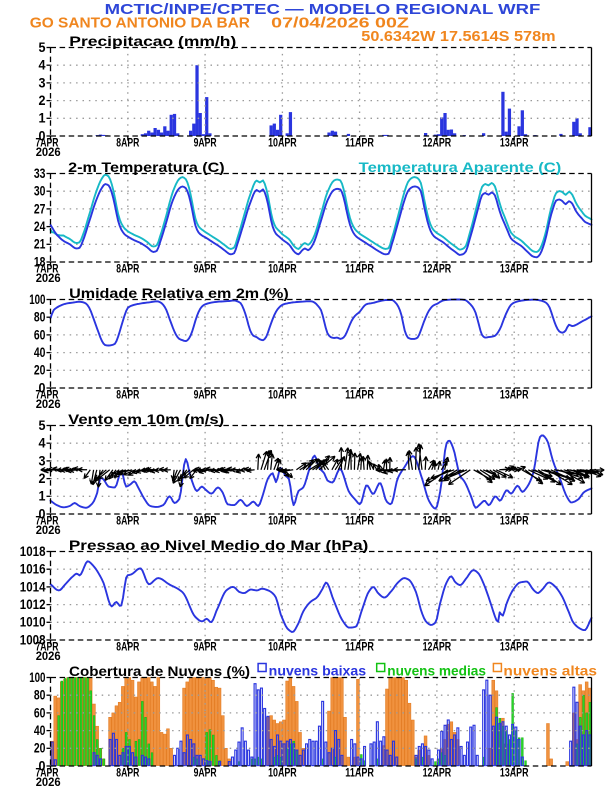 The height and width of the screenshot is (792, 612). Describe the element at coordinates (323, 9) in the screenshot. I see `svg-text:MCTIC/INPE/CPTEC — MODELO REGI: MCTIC/INPE/CPTEC — MODELO REGIONAL WRF` at that location.